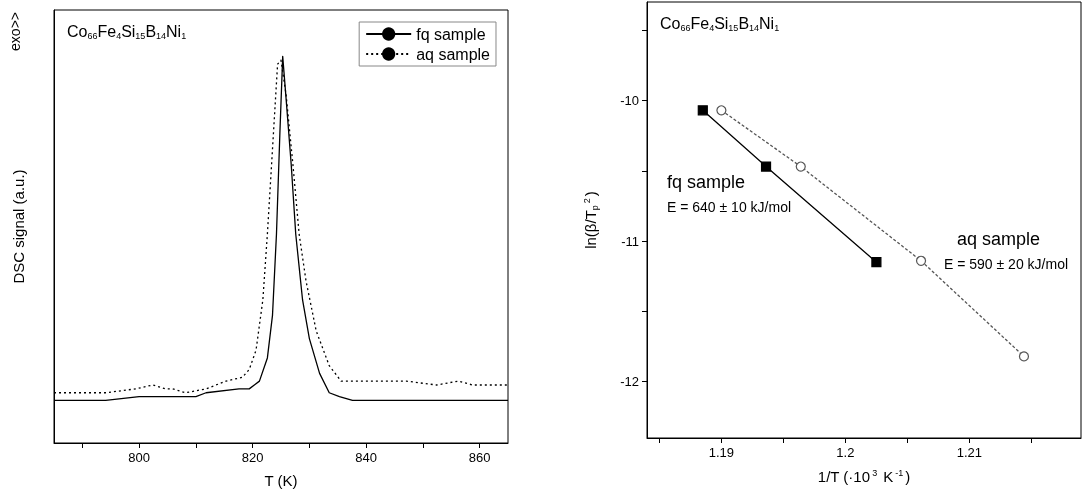 This screenshot has height=500, width=1083. What do you see at coordinates (139, 457) in the screenshot?
I see `x-tick-label: 800` at bounding box center [139, 457].